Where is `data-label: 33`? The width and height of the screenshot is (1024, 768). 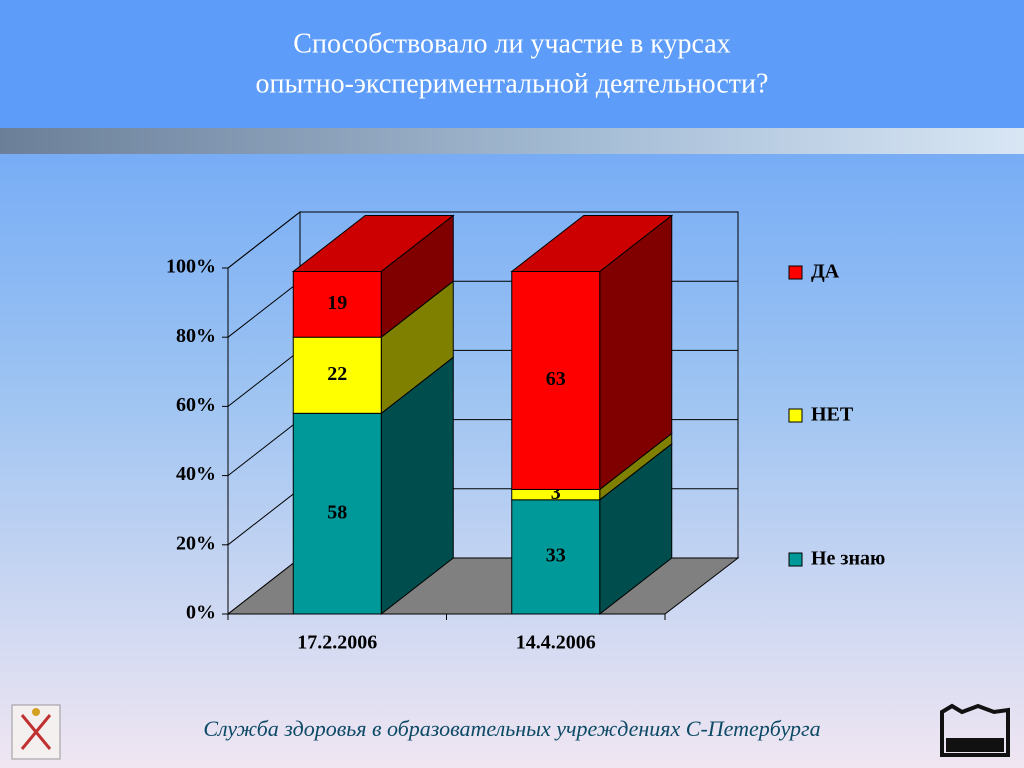
data-label: 33 is located at coordinates (556, 556).